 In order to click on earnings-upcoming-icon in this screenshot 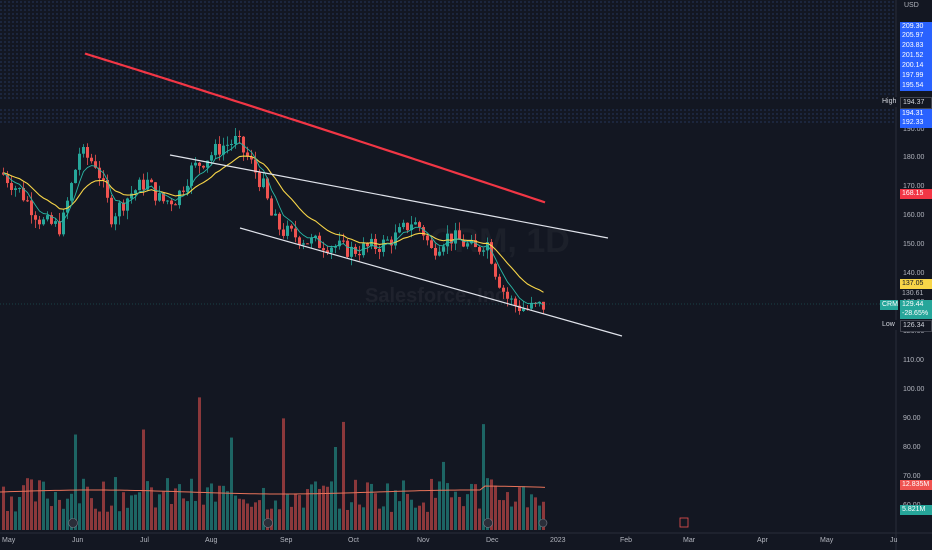, I will do `click(684, 522)`.